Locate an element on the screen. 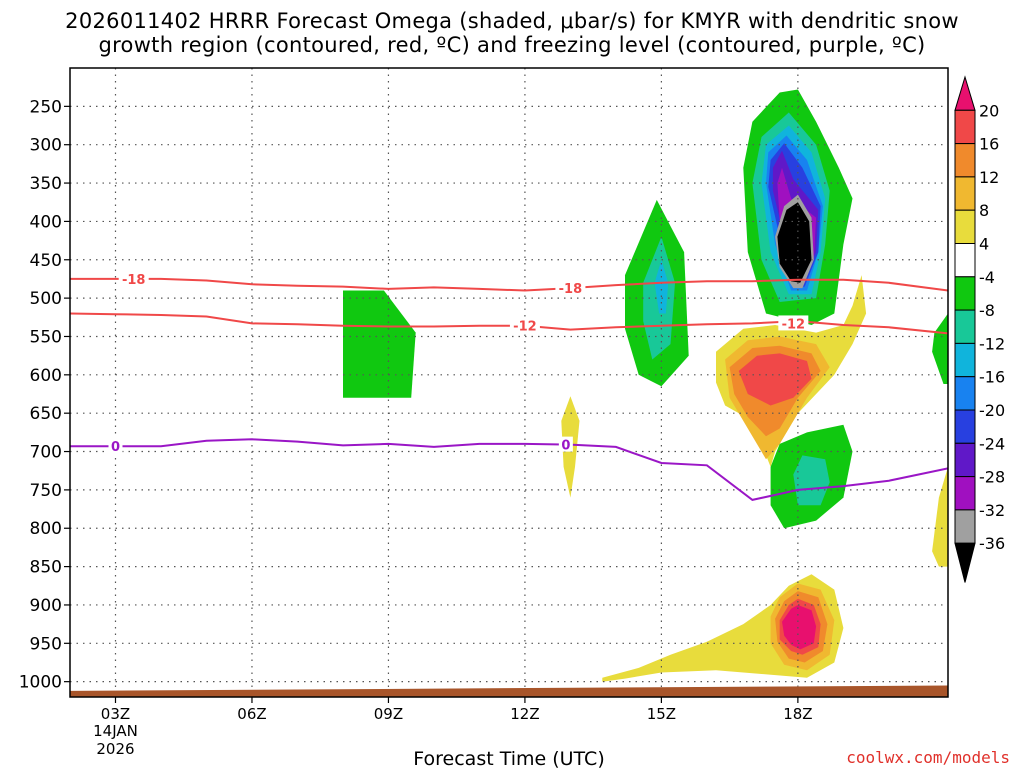 The image size is (1024, 768). y-tick-label-300: 300 is located at coordinates (46, 146).